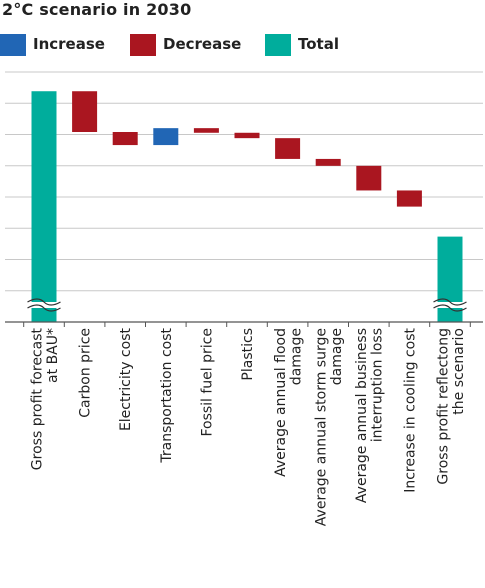  Describe the element at coordinates (69, 44) in the screenshot. I see `legend-label-increase: Increase` at that location.